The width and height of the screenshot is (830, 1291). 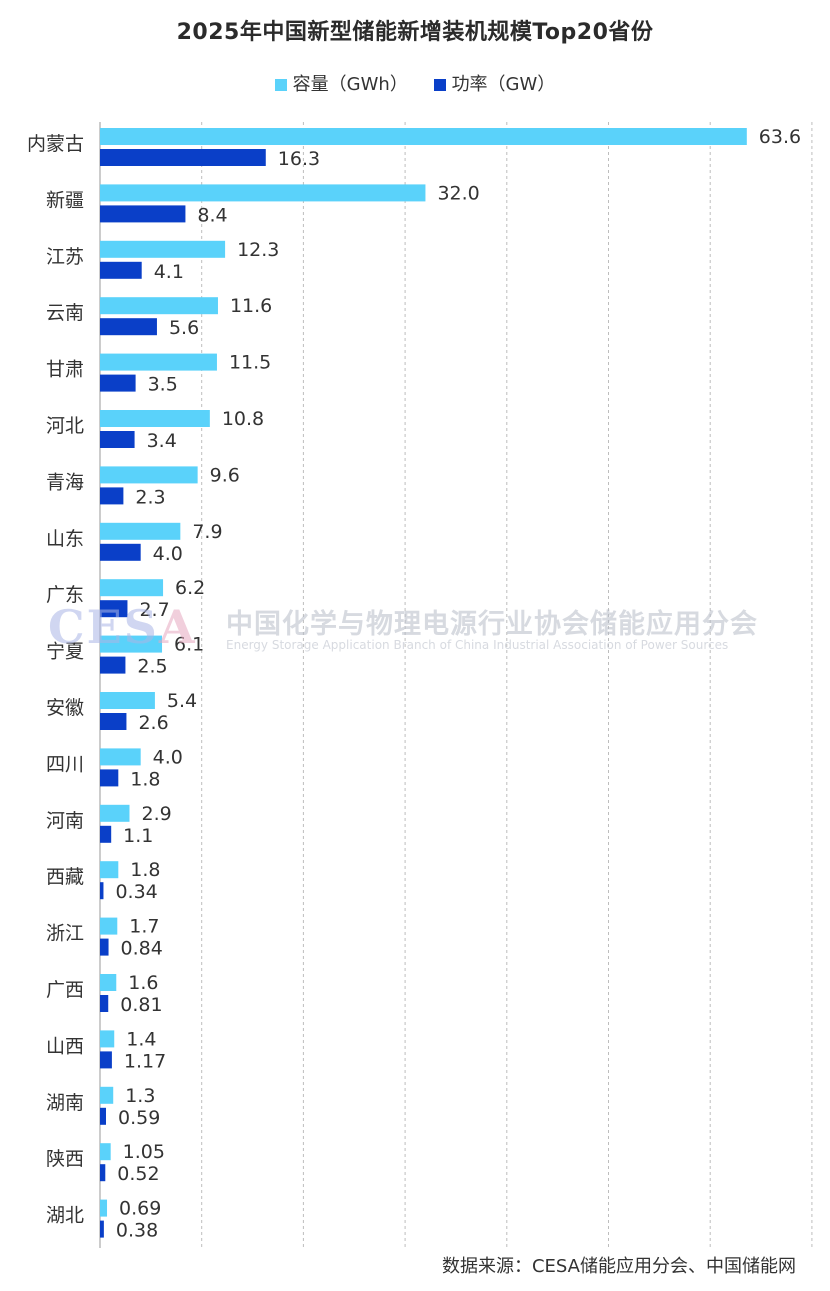 I want to click on data-label-power: 1.17, so click(x=145, y=1061).